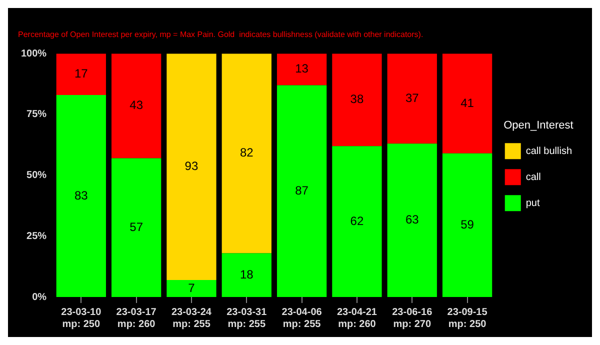 This screenshot has width=600, height=345. Describe the element at coordinates (533, 203) in the screenshot. I see `legend-label: put` at that location.